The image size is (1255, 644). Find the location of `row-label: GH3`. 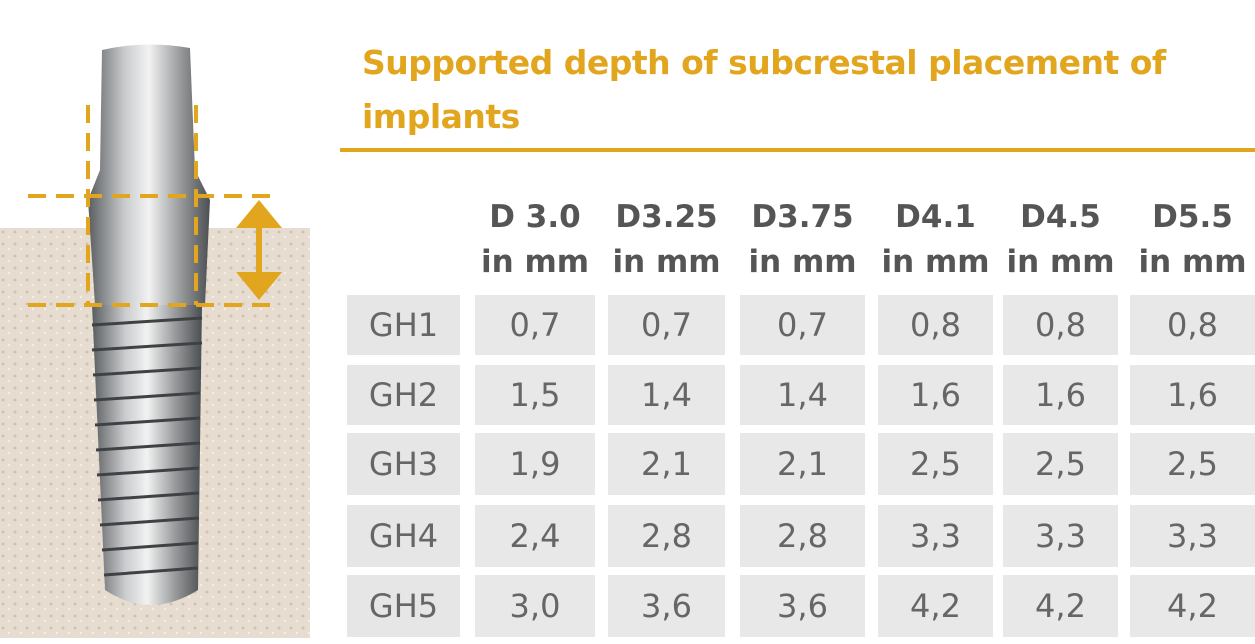

row-label: GH3 is located at coordinates (403, 464).